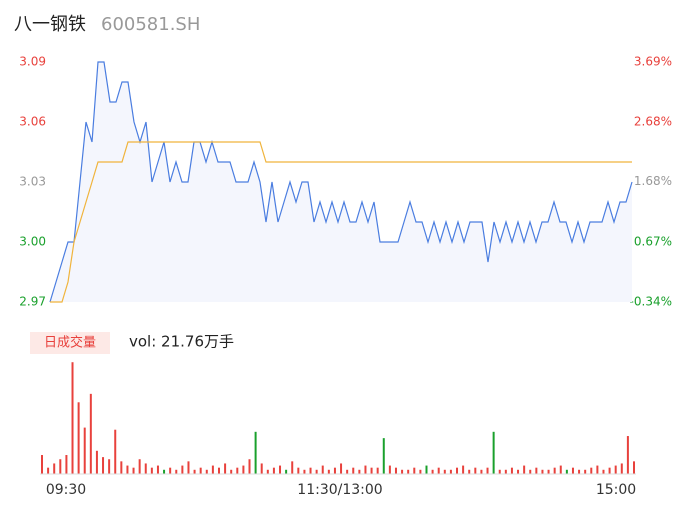  What do you see at coordinates (653, 241) in the screenshot?
I see `y2-tick-label: 0.67%` at bounding box center [653, 241].